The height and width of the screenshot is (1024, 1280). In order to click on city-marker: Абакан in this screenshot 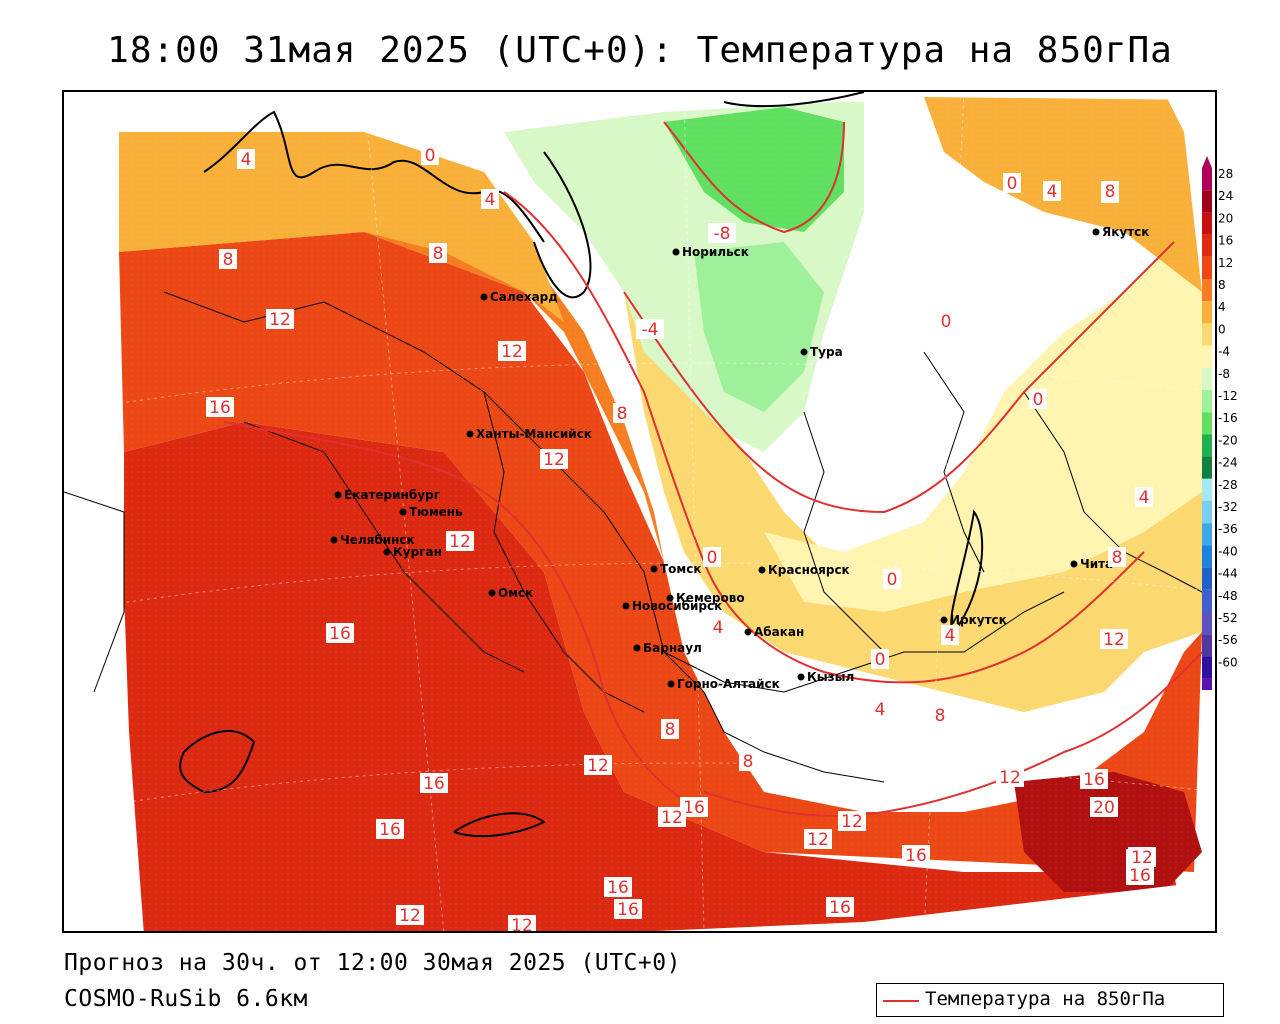, I will do `click(774, 632)`.